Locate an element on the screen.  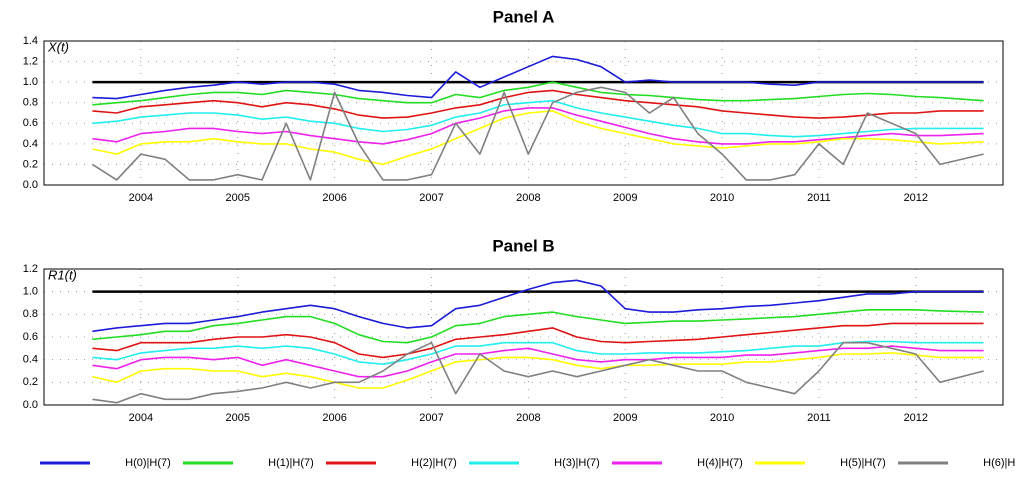
legend-label: H(3)|H(7) is located at coordinates (577, 463).